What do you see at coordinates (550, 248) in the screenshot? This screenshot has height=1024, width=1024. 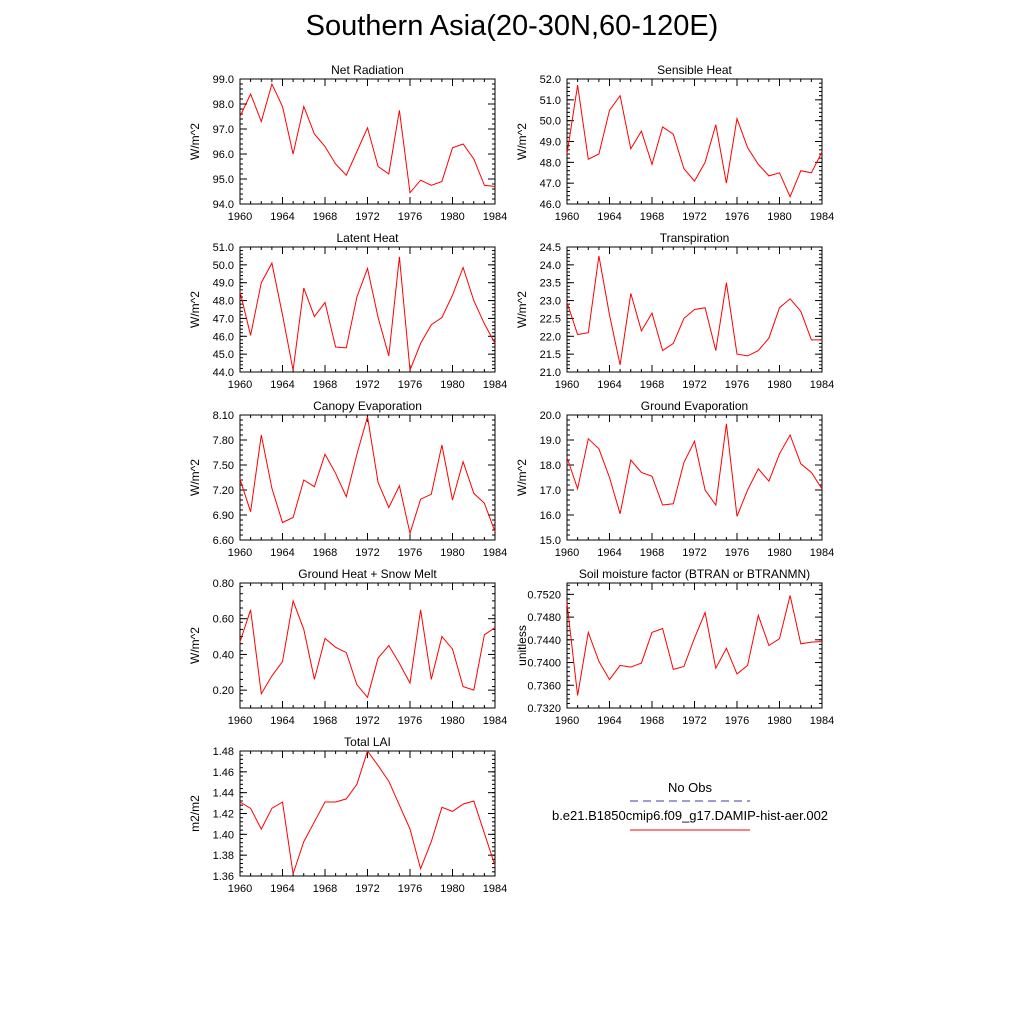 I see `y-tick-label: 24.5` at bounding box center [550, 248].